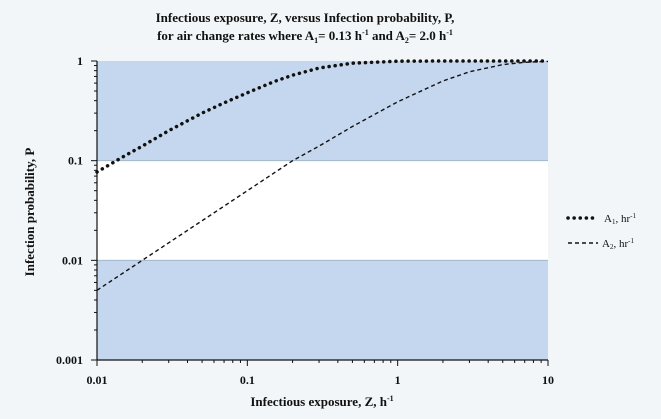 The image size is (661, 419). Describe the element at coordinates (75, 161) in the screenshot. I see `y-tick-label: 0.1` at that location.